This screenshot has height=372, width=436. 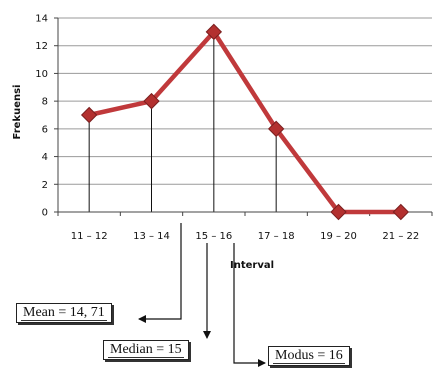 What do you see at coordinates (45, 129) in the screenshot?
I see `y-tick-label-6: 6` at bounding box center [45, 129].